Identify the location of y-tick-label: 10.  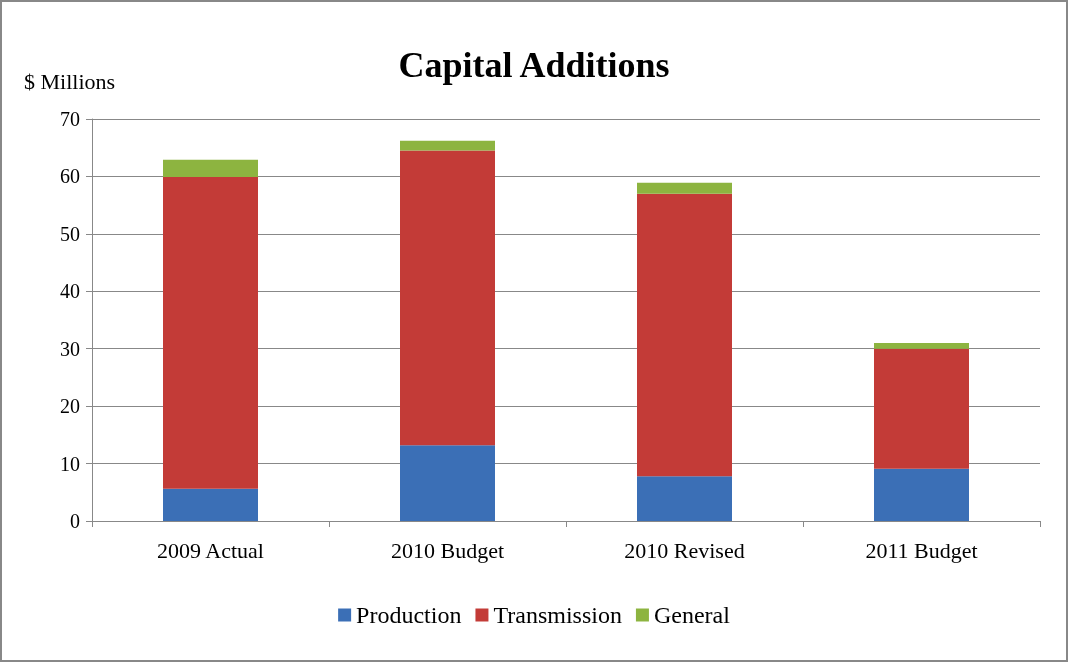
(70, 463).